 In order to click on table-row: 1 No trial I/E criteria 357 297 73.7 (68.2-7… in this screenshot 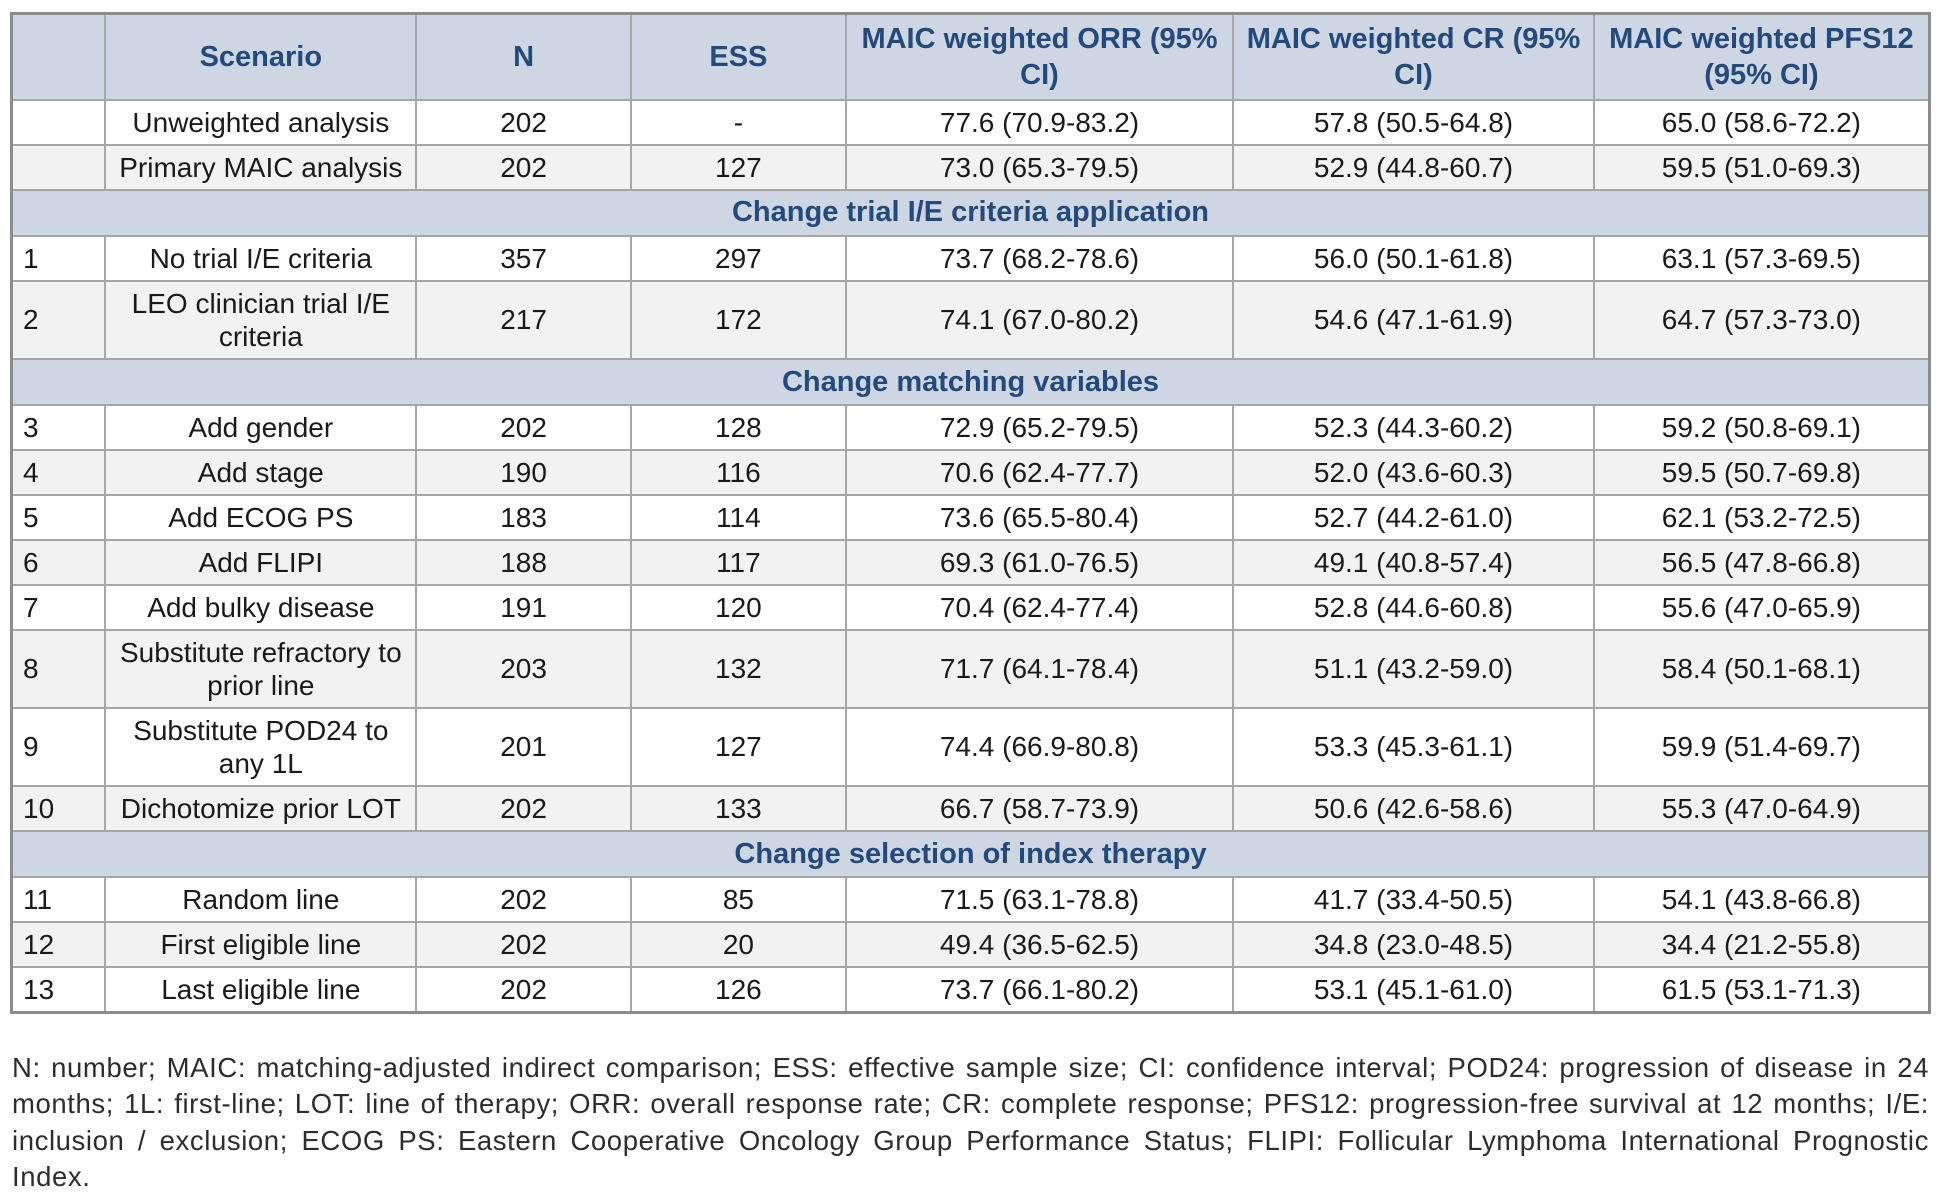, I will do `click(970, 258)`.